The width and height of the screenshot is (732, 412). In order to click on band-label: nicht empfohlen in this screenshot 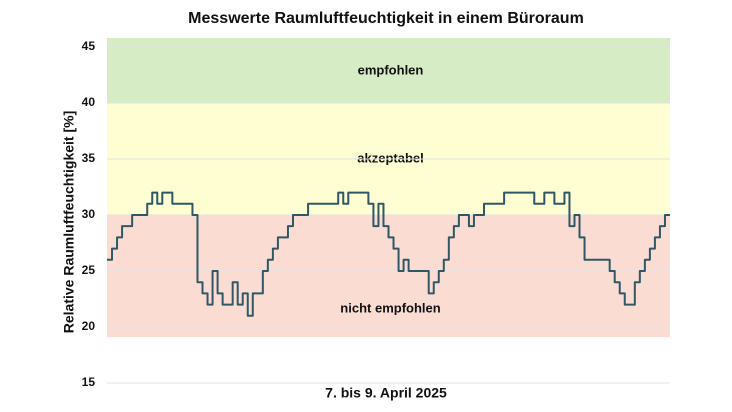, I will do `click(390, 307)`.